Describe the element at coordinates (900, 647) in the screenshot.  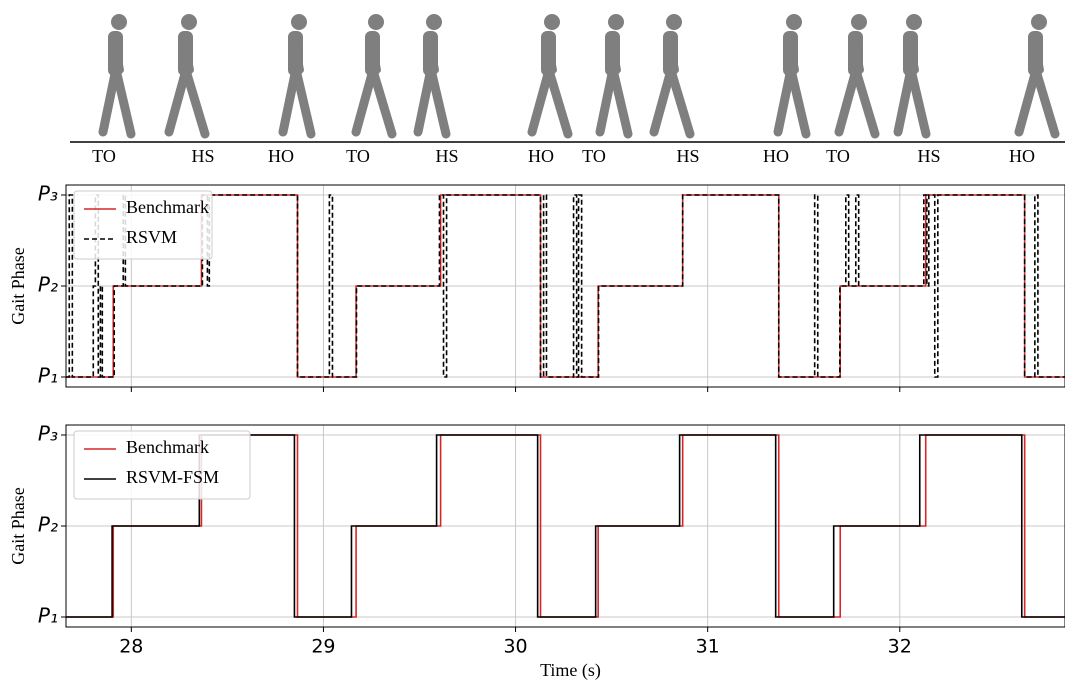
I see `x-tick-label: 32` at that location.